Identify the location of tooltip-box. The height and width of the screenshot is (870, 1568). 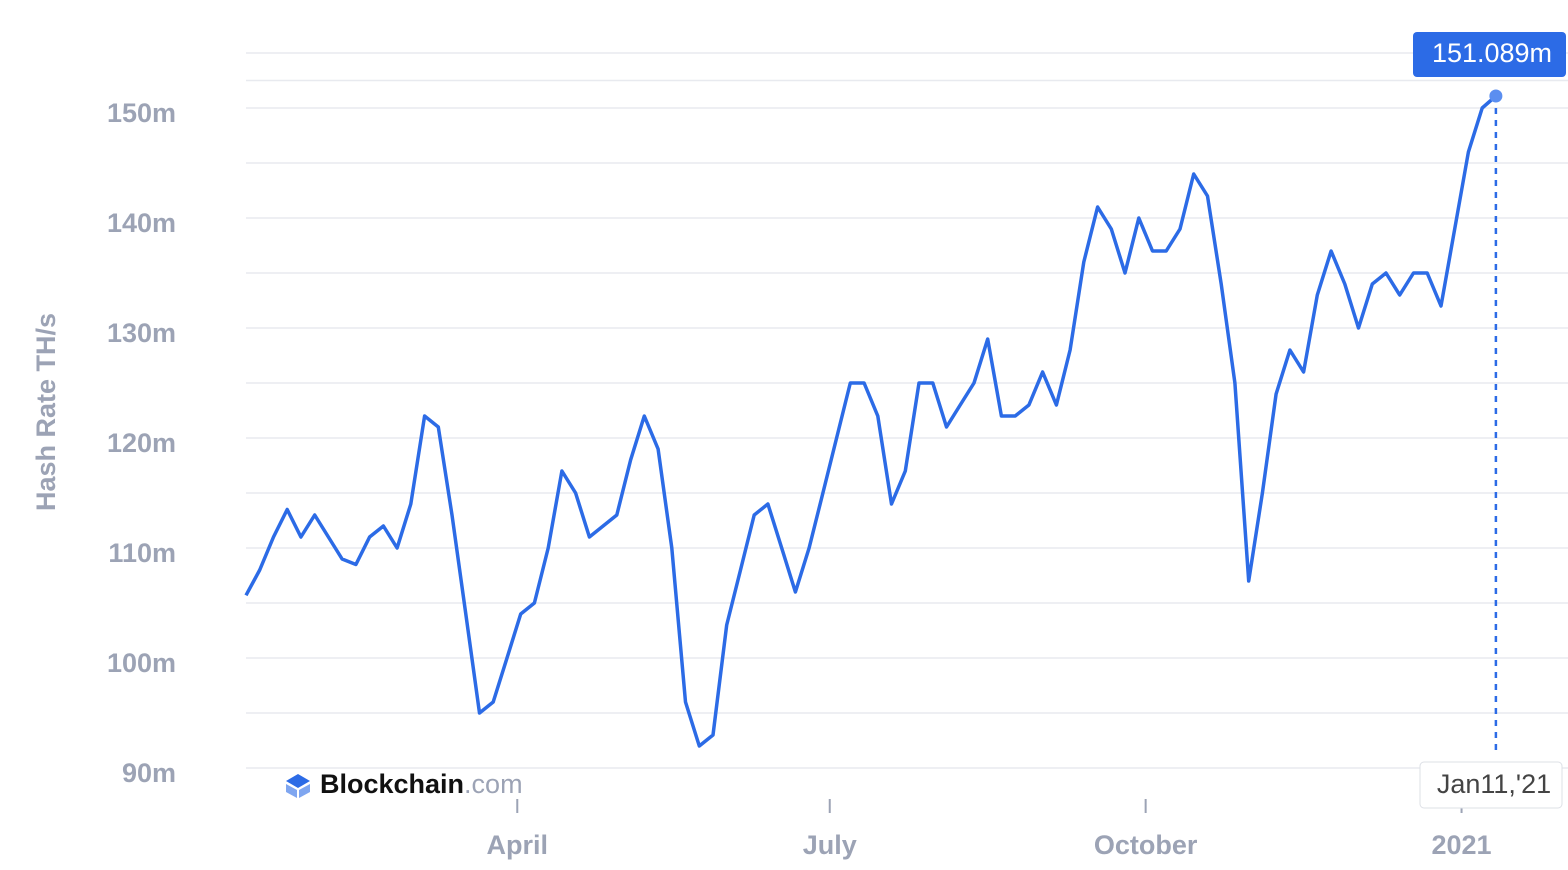
(1489, 54).